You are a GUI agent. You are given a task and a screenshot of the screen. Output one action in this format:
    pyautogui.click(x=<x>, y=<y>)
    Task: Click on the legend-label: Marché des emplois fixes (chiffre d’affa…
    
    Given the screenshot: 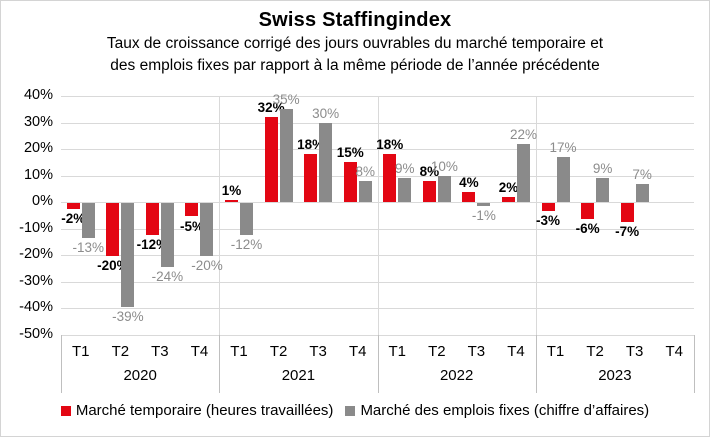 What is the action you would take?
    pyautogui.click(x=505, y=410)
    